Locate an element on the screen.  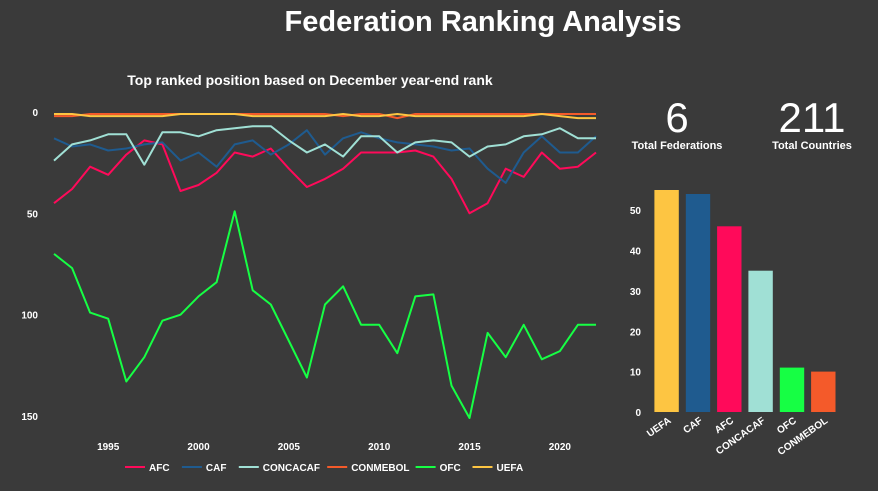
bar-conmebol is located at coordinates (823, 391).